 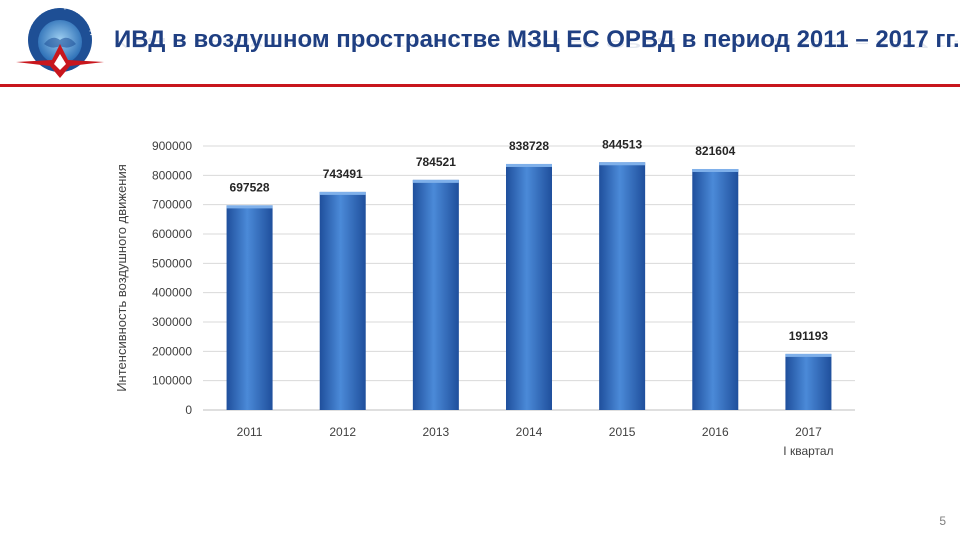 I want to click on bar-2011, so click(x=249, y=307).